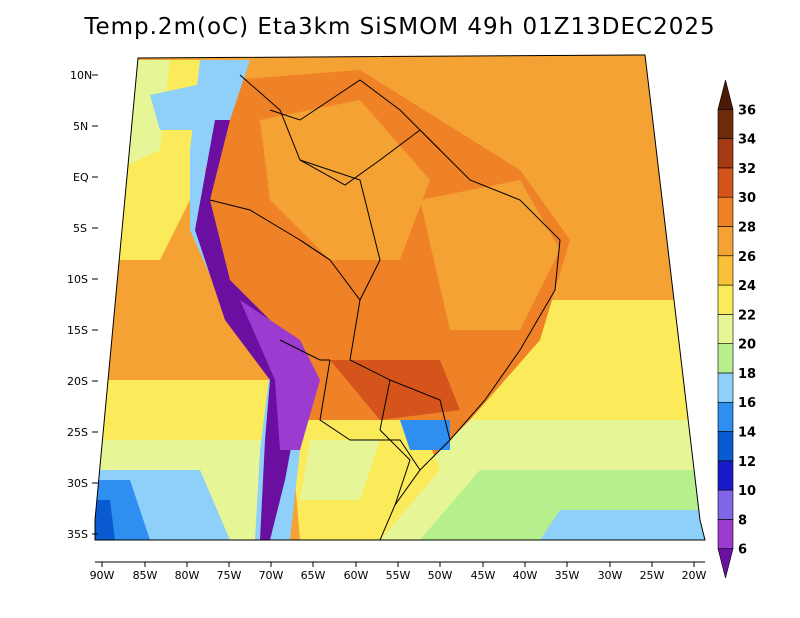 The height and width of the screenshot is (618, 800). What do you see at coordinates (747, 110) in the screenshot?
I see `colorbar-label: 36` at bounding box center [747, 110].